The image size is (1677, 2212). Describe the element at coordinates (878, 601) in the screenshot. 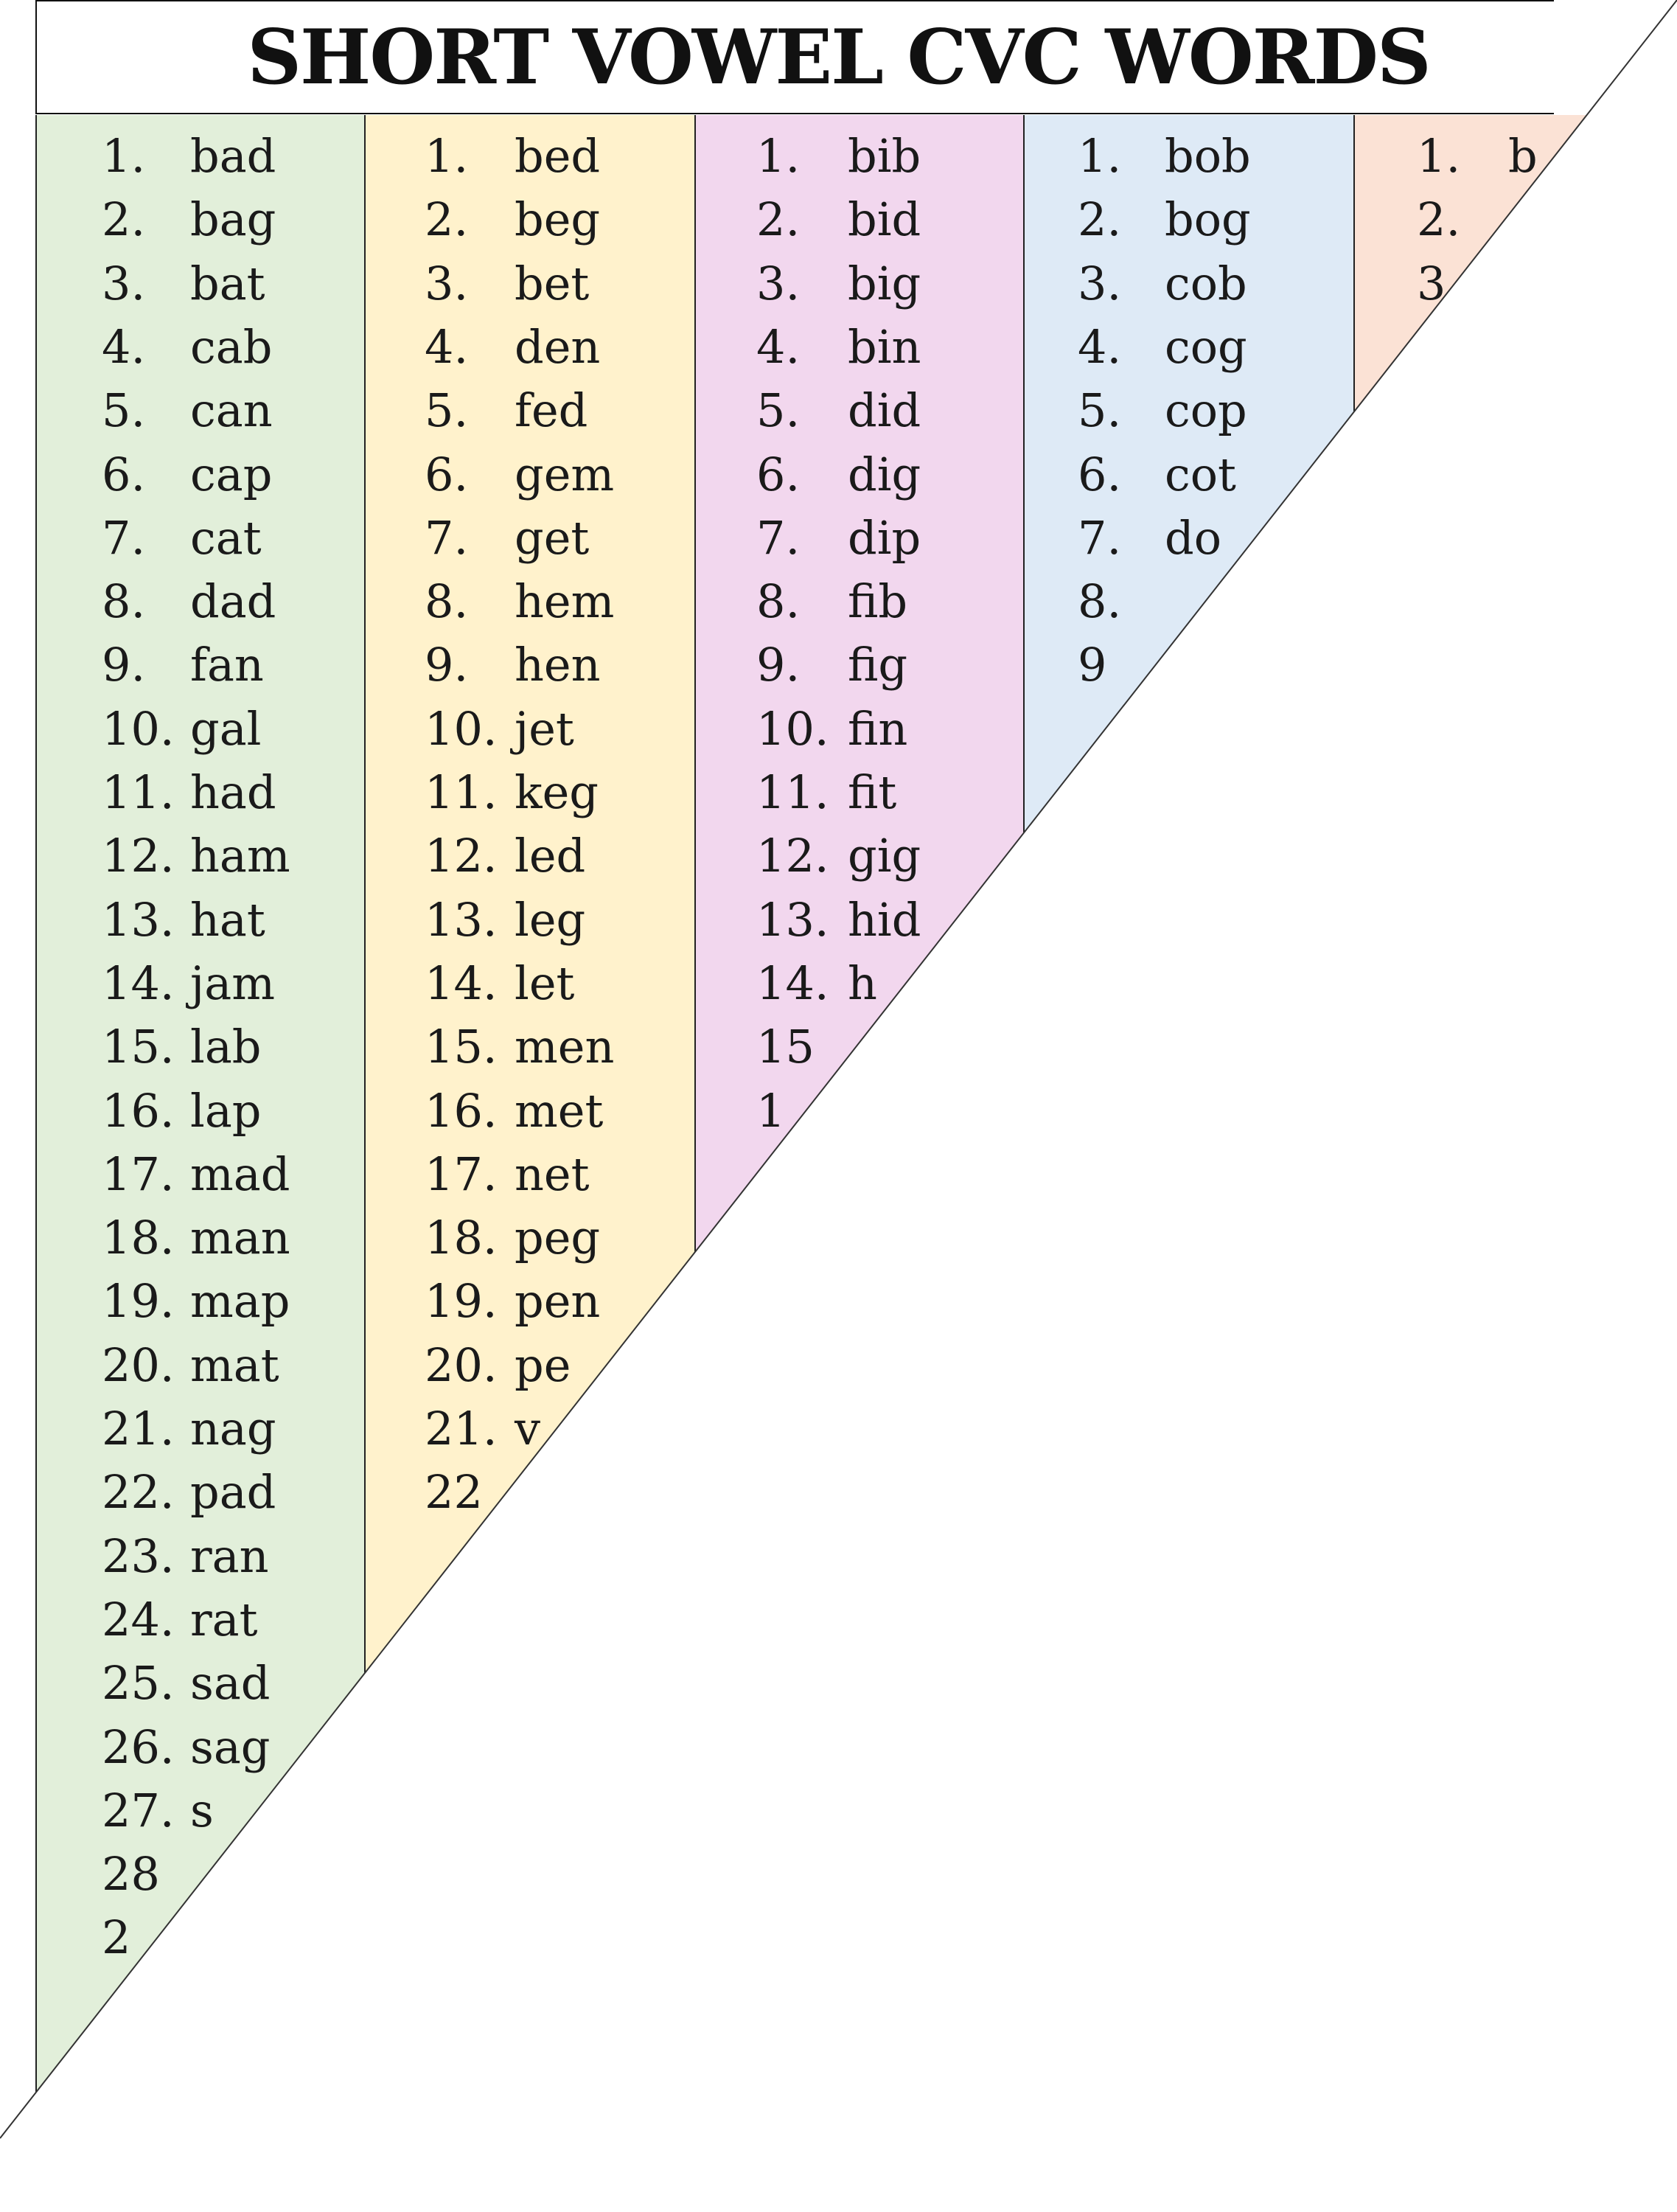

I see `cvc-word: fib` at that location.